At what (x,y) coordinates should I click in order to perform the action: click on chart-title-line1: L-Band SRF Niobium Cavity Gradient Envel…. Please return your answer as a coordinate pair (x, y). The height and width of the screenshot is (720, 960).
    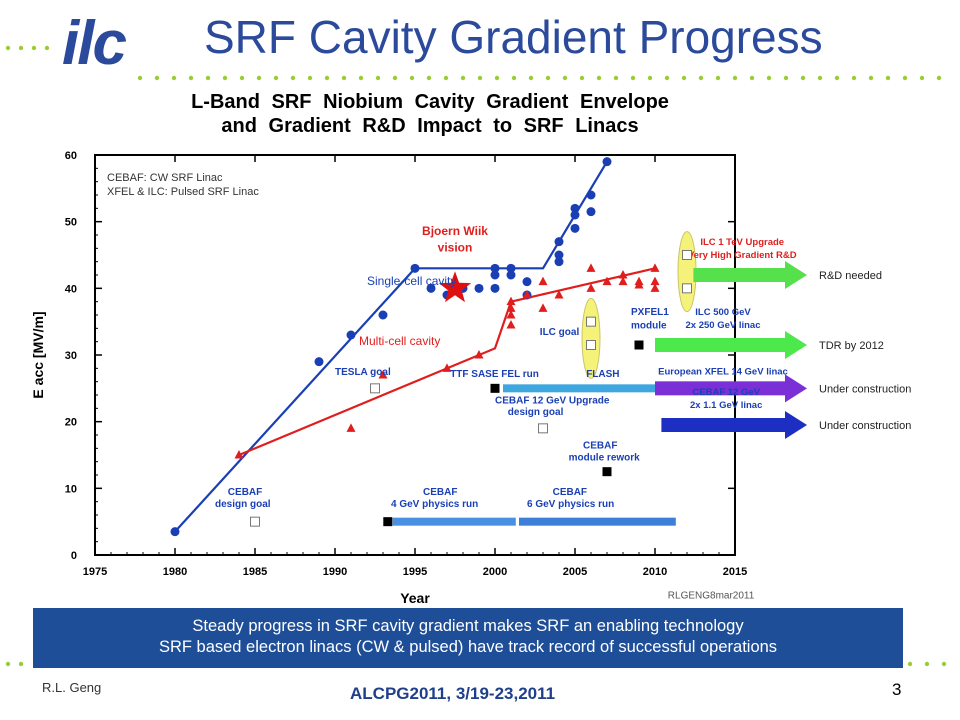
    Looking at the image, I should click on (430, 102).